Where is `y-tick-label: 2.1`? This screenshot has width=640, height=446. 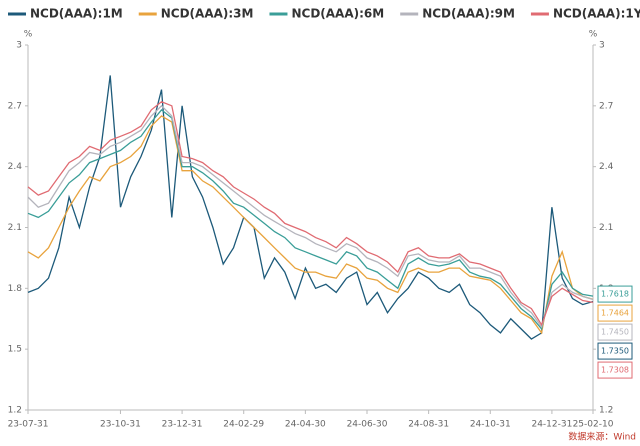 y-tick-label: 2.1 is located at coordinates (15, 228).